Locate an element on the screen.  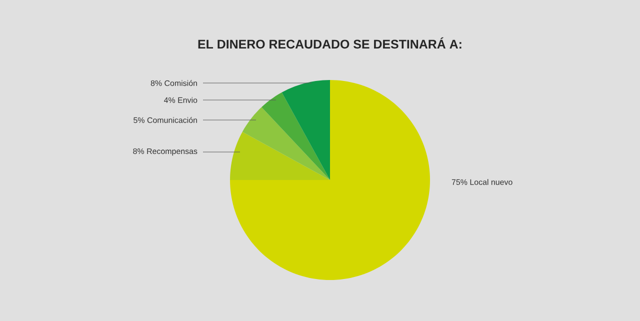
chart-title: EL DINERO RECAUDADO SE DESTINARÁ A: is located at coordinates (330, 43).